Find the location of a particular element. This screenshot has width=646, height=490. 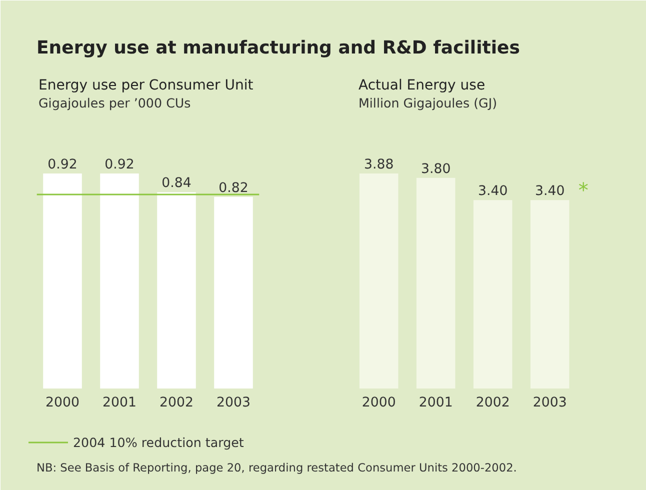

text: Energy use at manufacturing and R&D facilities is located at coordinates (278, 48).